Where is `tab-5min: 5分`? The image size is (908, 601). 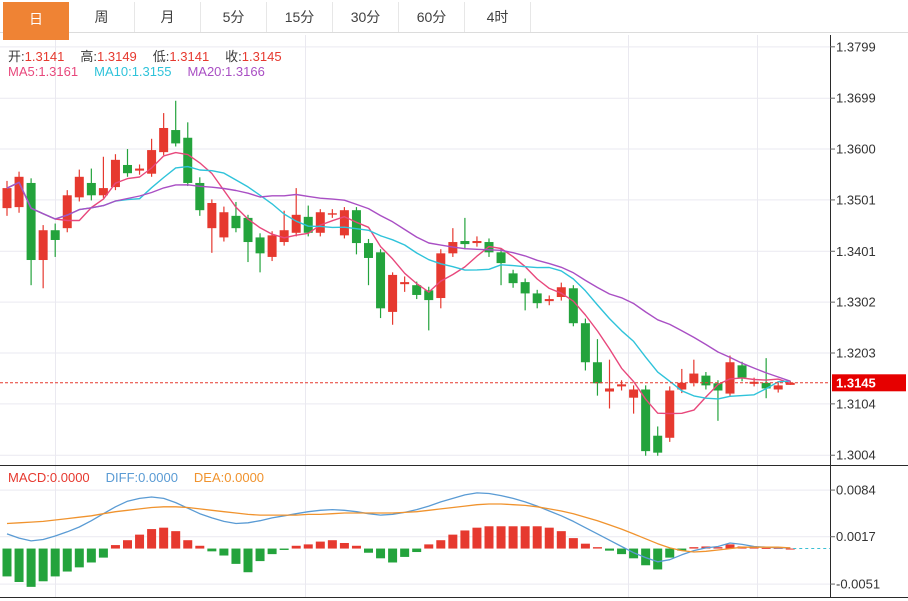
tab-5min: 5分 is located at coordinates (234, 17).